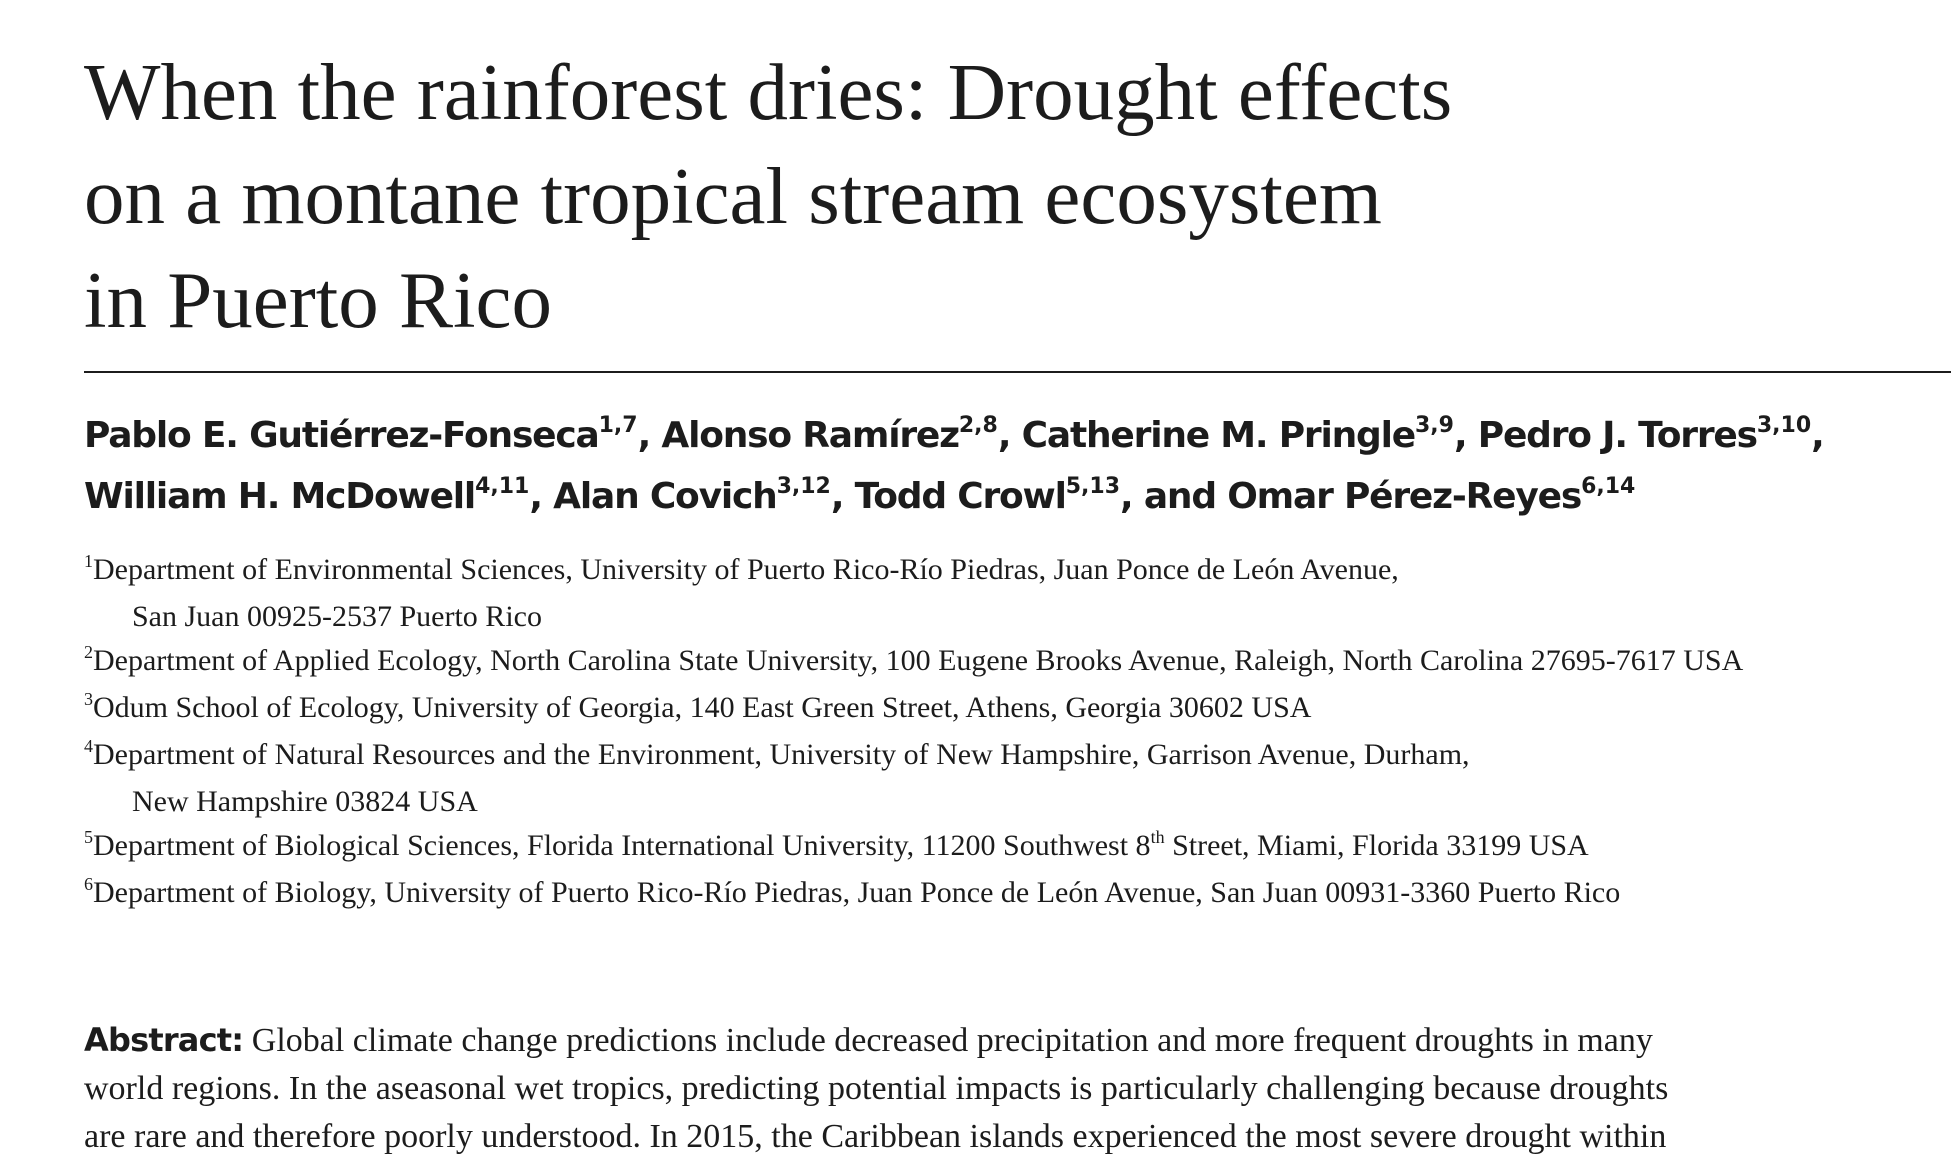 The width and height of the screenshot is (1951, 1162). What do you see at coordinates (164, 1040) in the screenshot?
I see `abstract-label: Abstract:` at bounding box center [164, 1040].